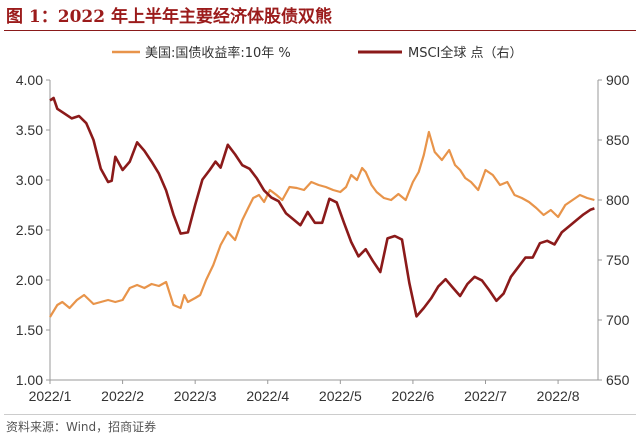 This screenshot has height=437, width=640. Describe the element at coordinates (169, 17) in the screenshot. I see `figure-title: 图 1：2022 年上半年主要经济体股债双熊` at that location.